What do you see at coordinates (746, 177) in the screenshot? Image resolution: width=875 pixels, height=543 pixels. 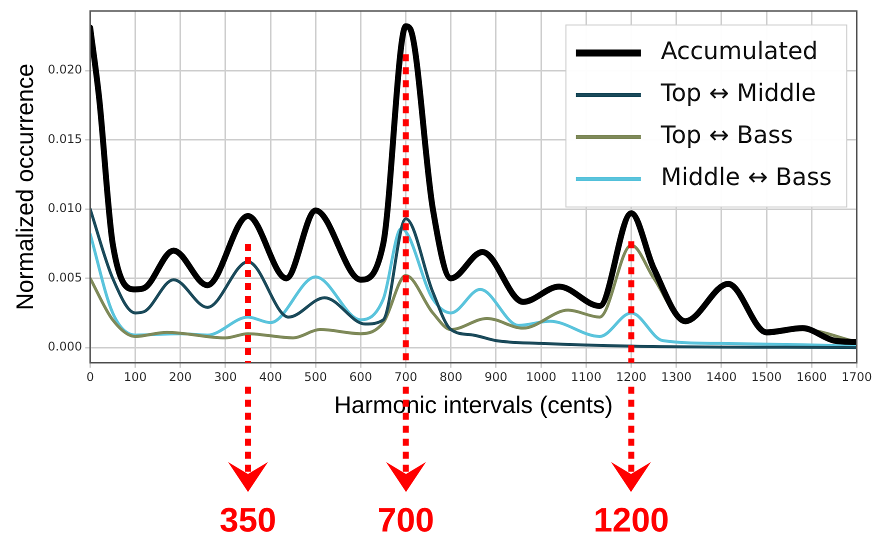 I see `legend-label: Middle ↔ Bass` at bounding box center [746, 177].